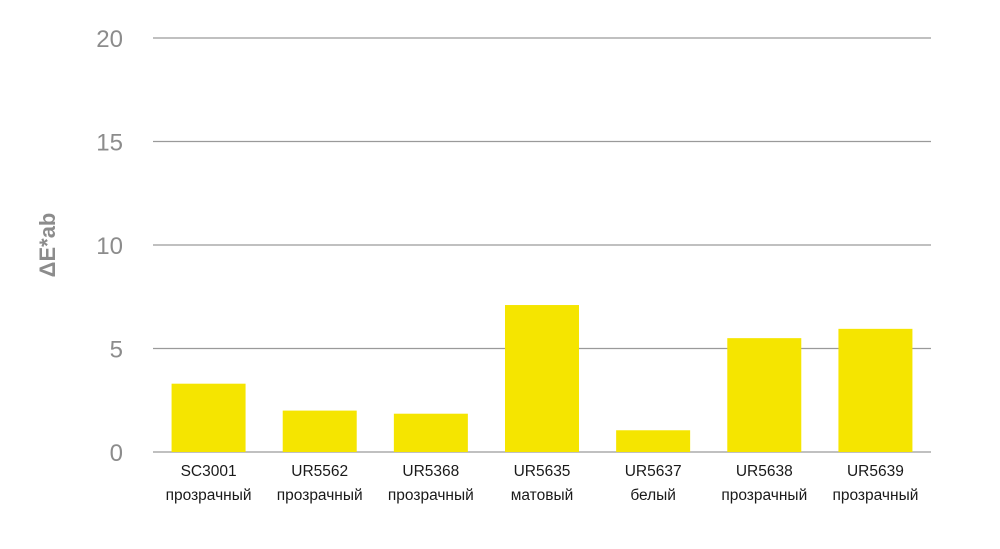  I want to click on x-tick-label-name: UR5637, so click(653, 471).